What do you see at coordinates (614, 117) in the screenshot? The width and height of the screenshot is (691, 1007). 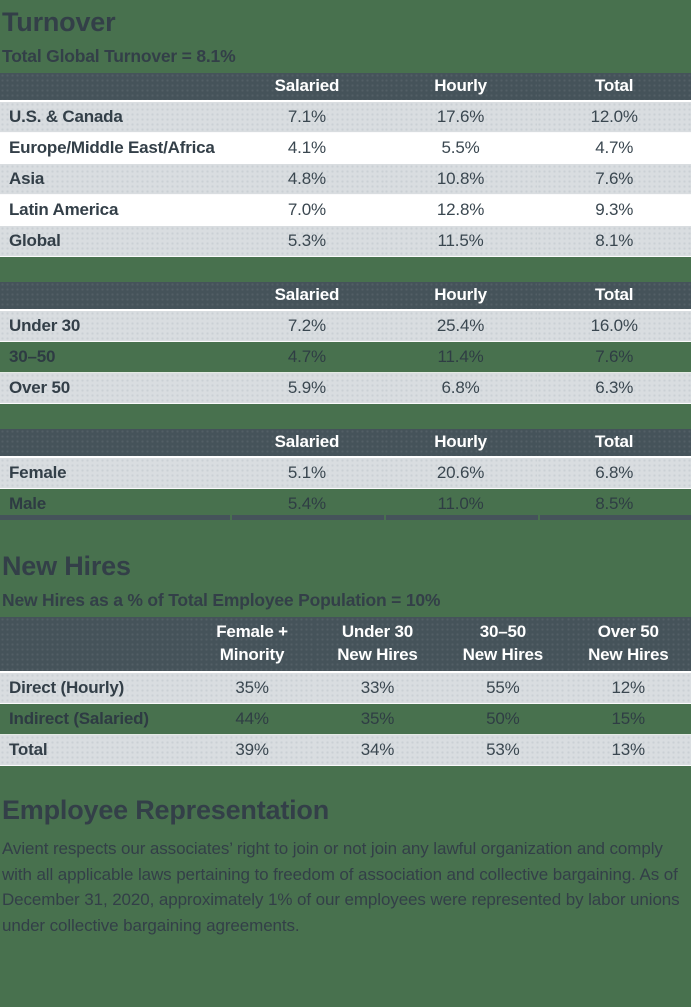 I see `cell-value: 12.0%` at bounding box center [614, 117].